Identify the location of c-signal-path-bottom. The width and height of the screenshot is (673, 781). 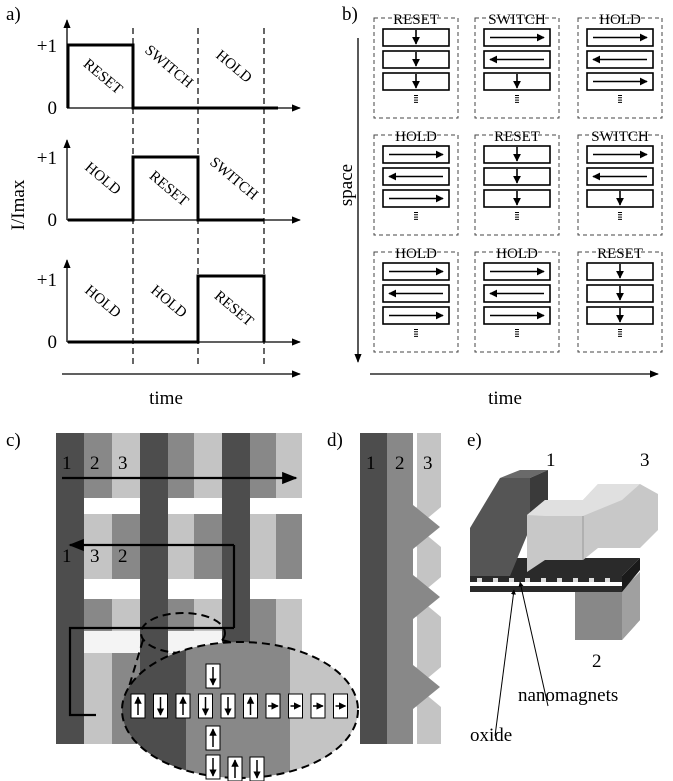
(151, 671).